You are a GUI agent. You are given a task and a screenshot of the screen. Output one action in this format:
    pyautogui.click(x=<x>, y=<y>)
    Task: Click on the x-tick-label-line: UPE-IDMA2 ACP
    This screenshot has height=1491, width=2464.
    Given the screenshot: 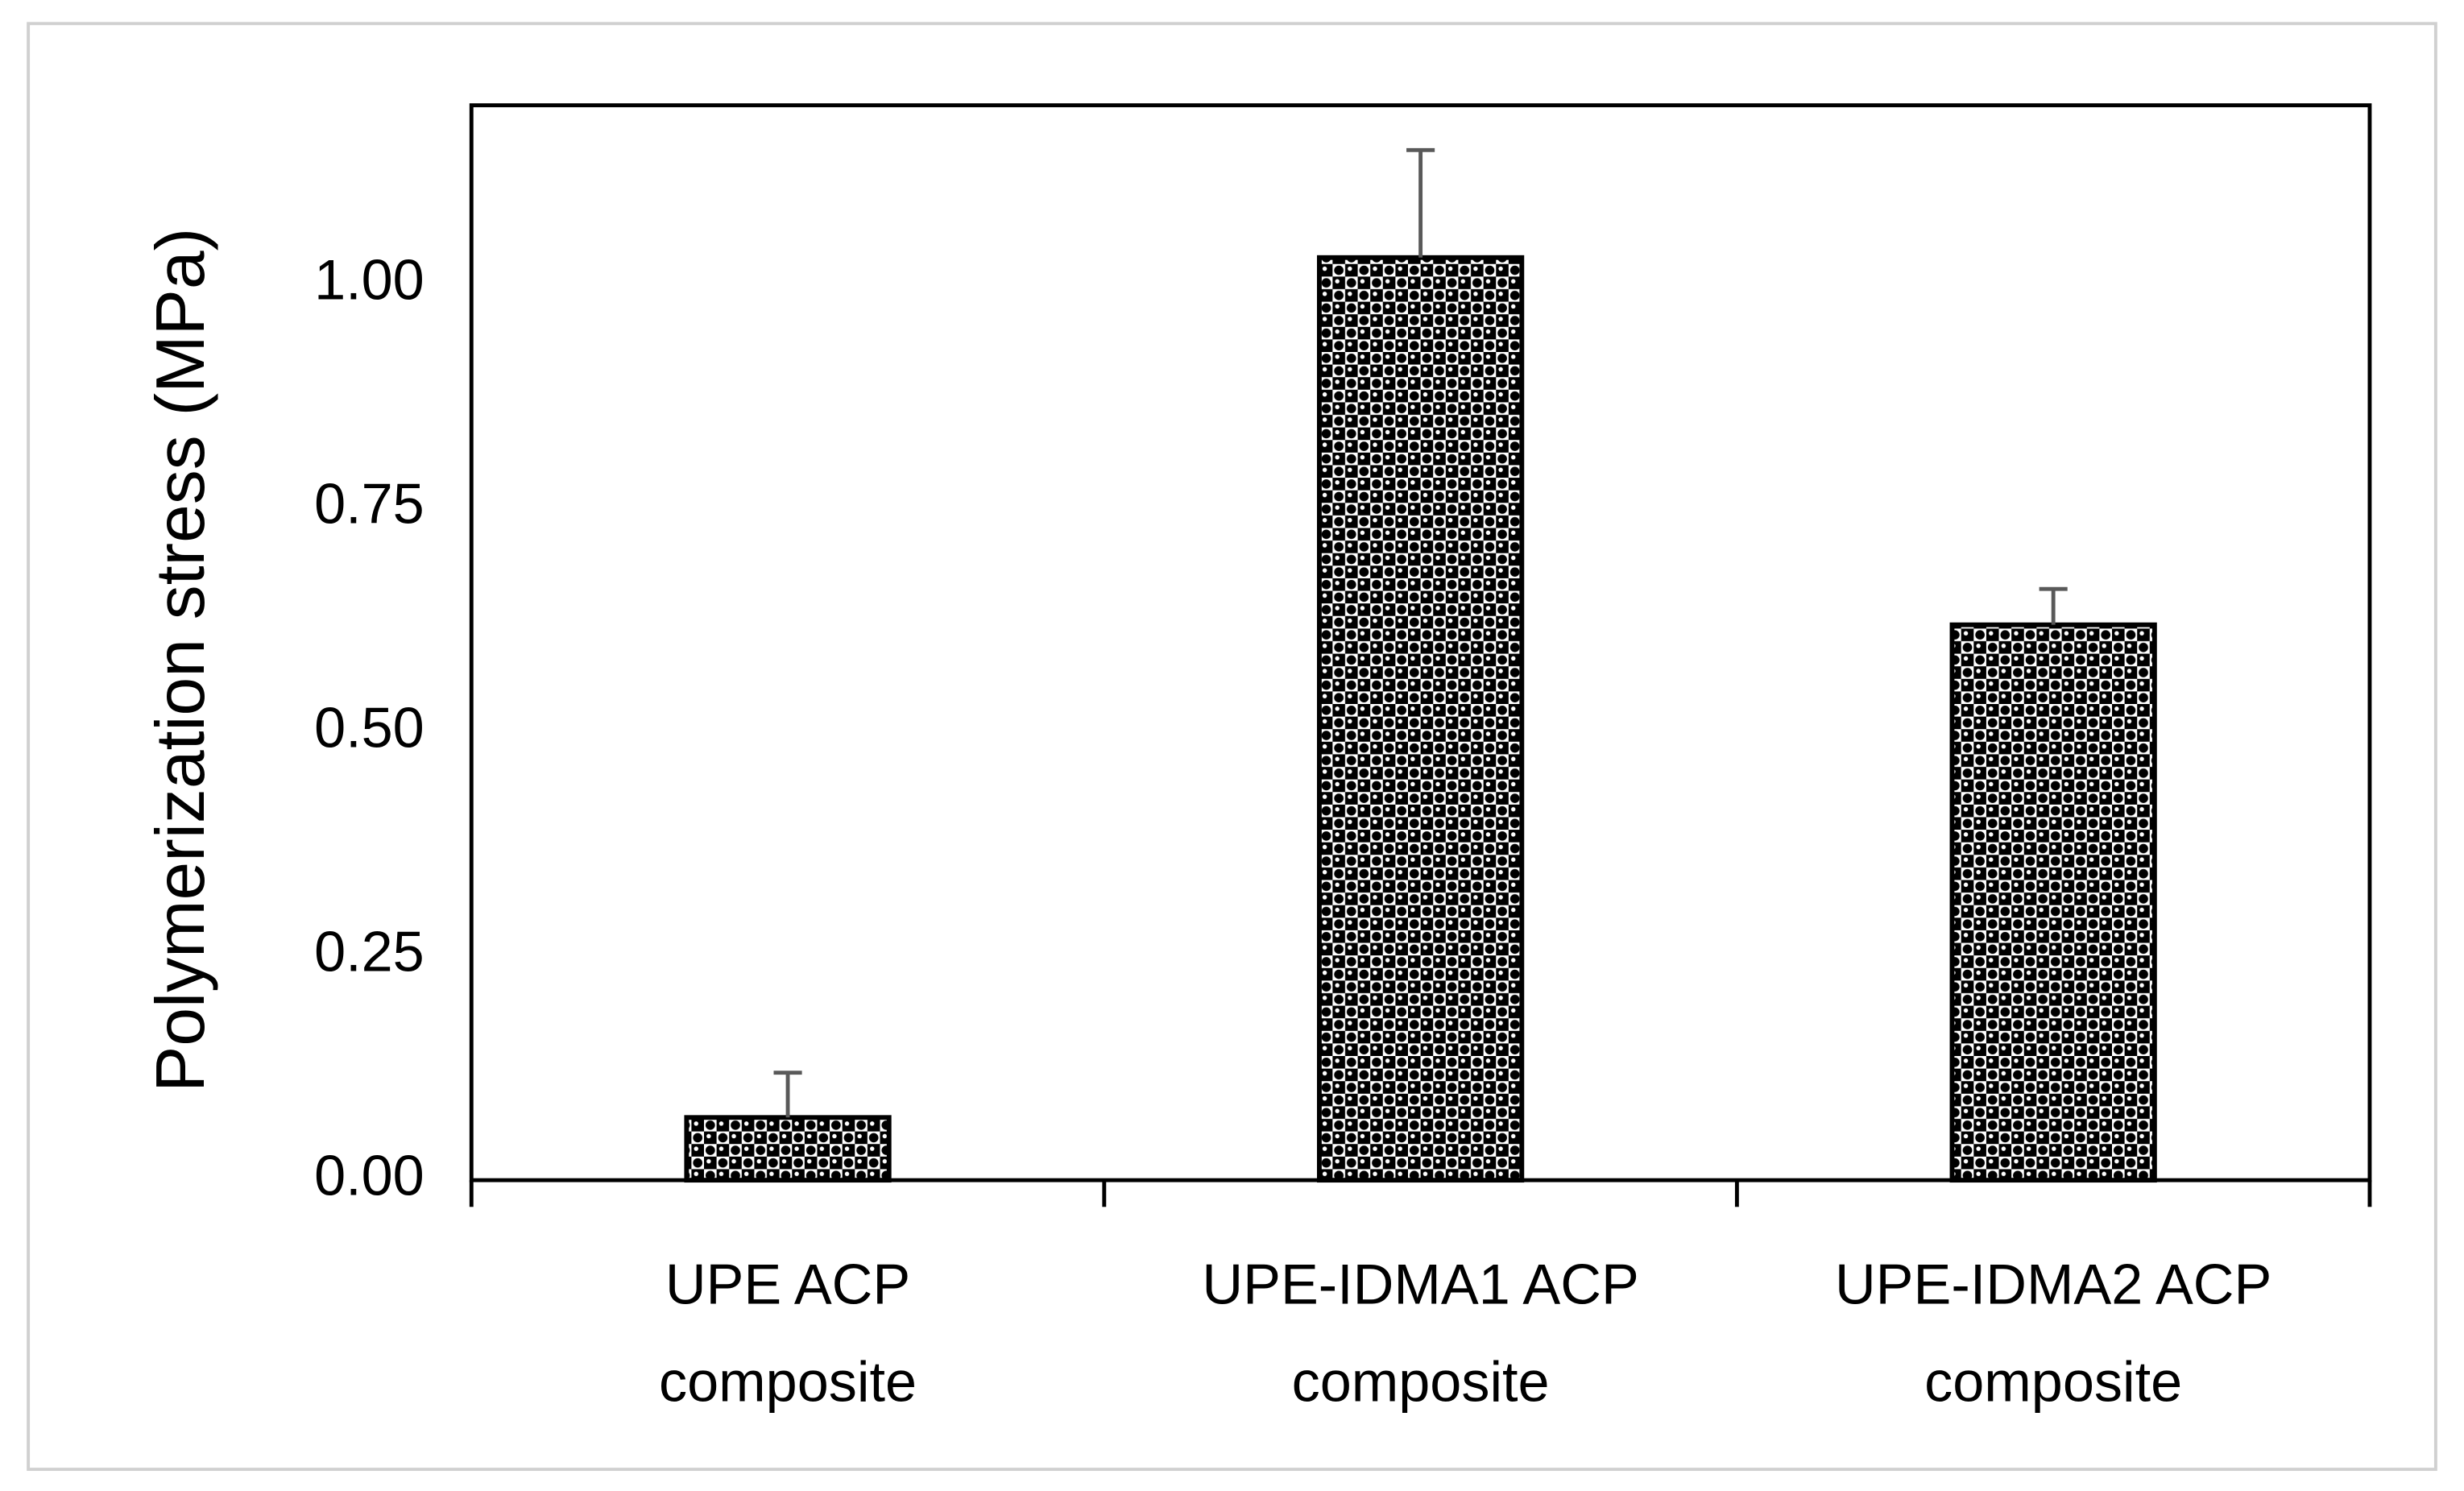 What is the action you would take?
    pyautogui.click(x=2053, y=1283)
    